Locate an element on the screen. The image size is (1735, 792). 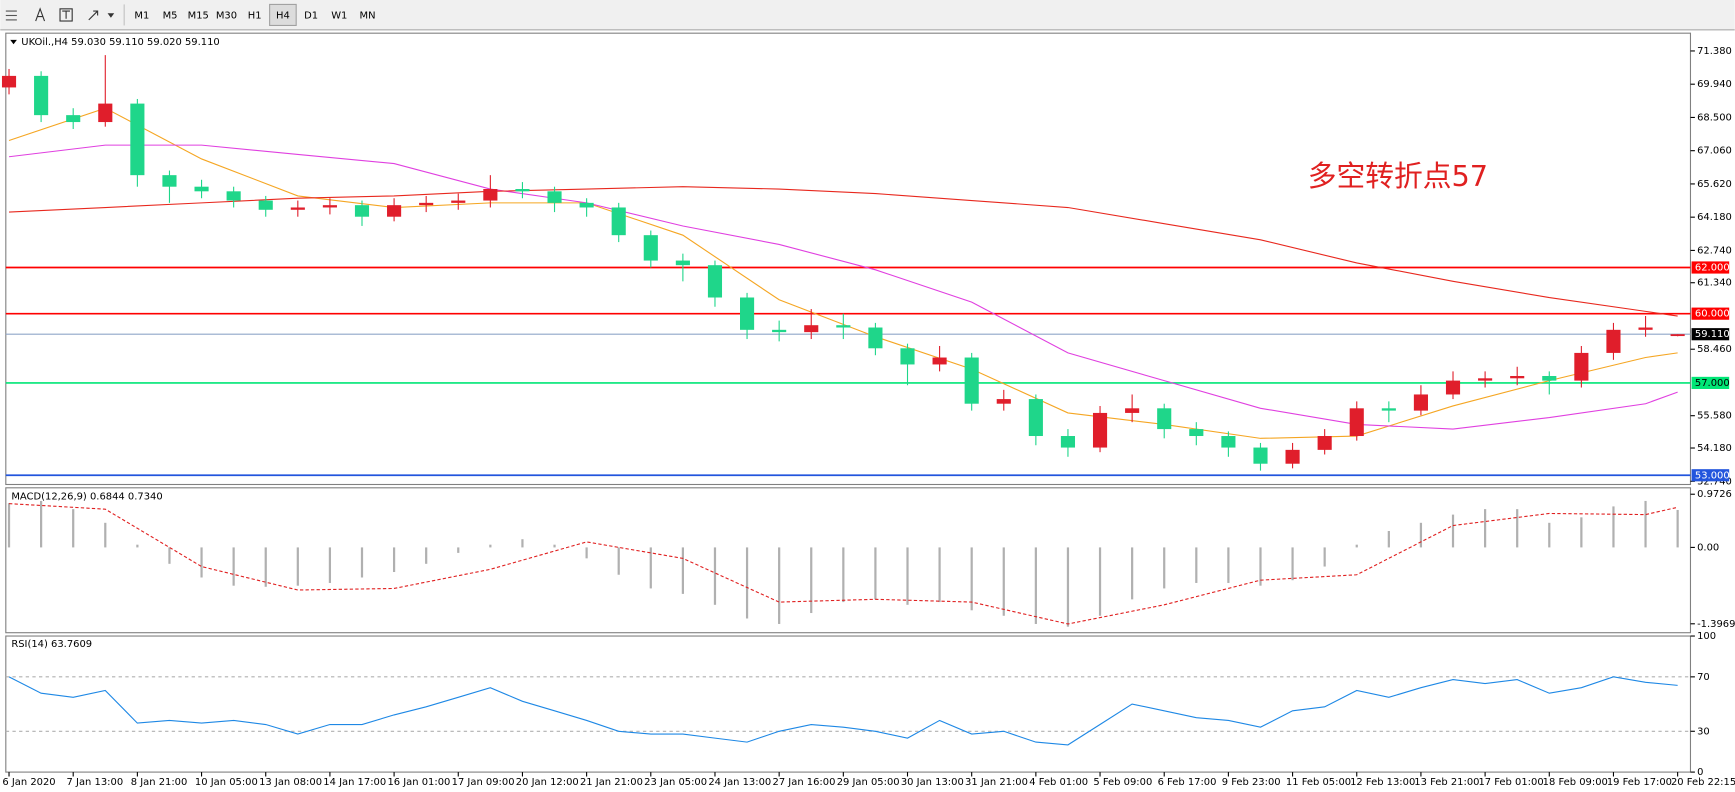
arrow-tool-icon is located at coordinates (101, 15).